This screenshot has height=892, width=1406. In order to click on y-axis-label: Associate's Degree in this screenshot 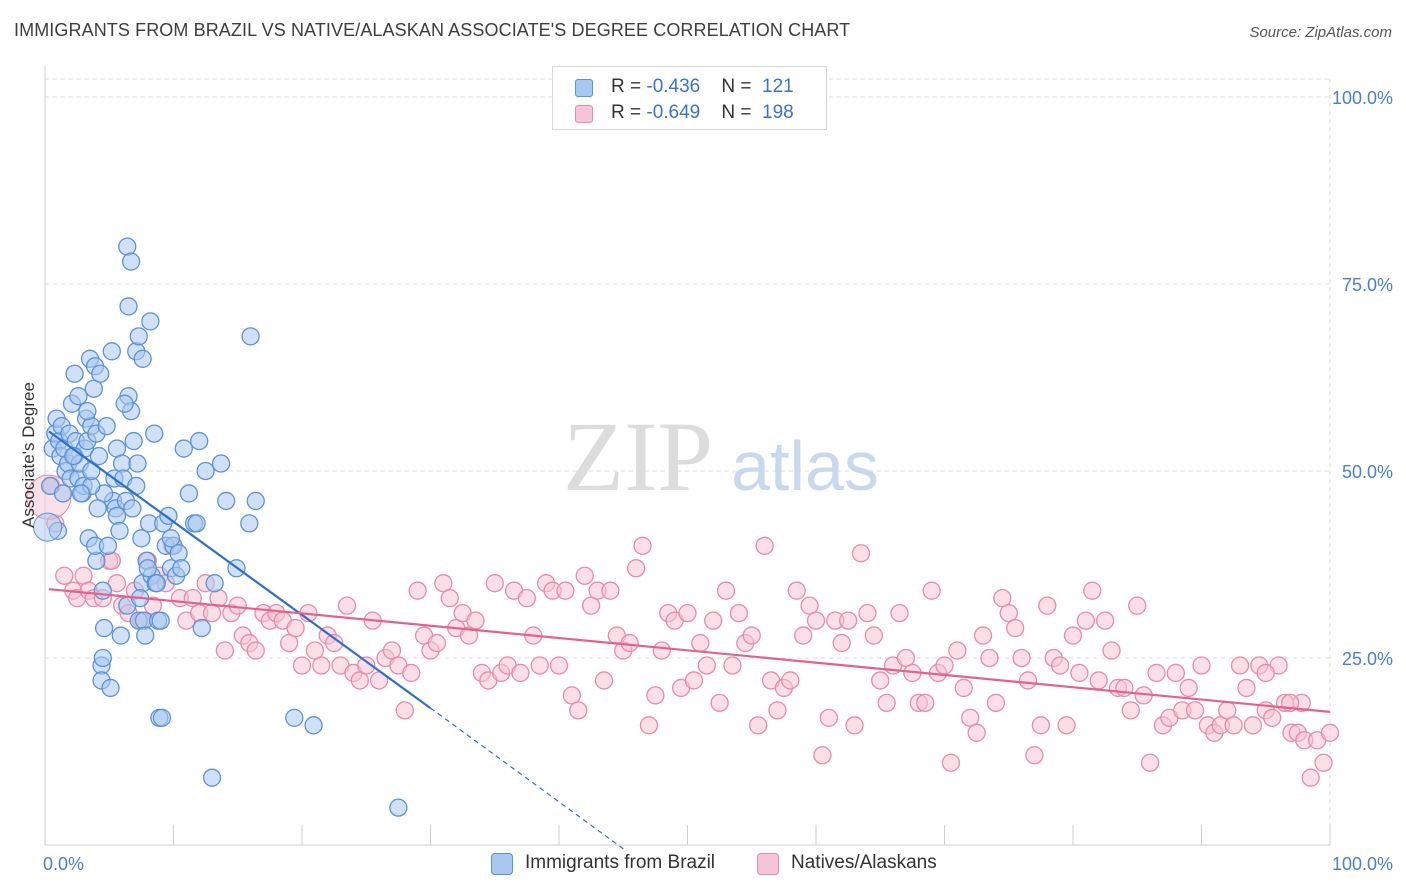, I will do `click(28, 455)`.